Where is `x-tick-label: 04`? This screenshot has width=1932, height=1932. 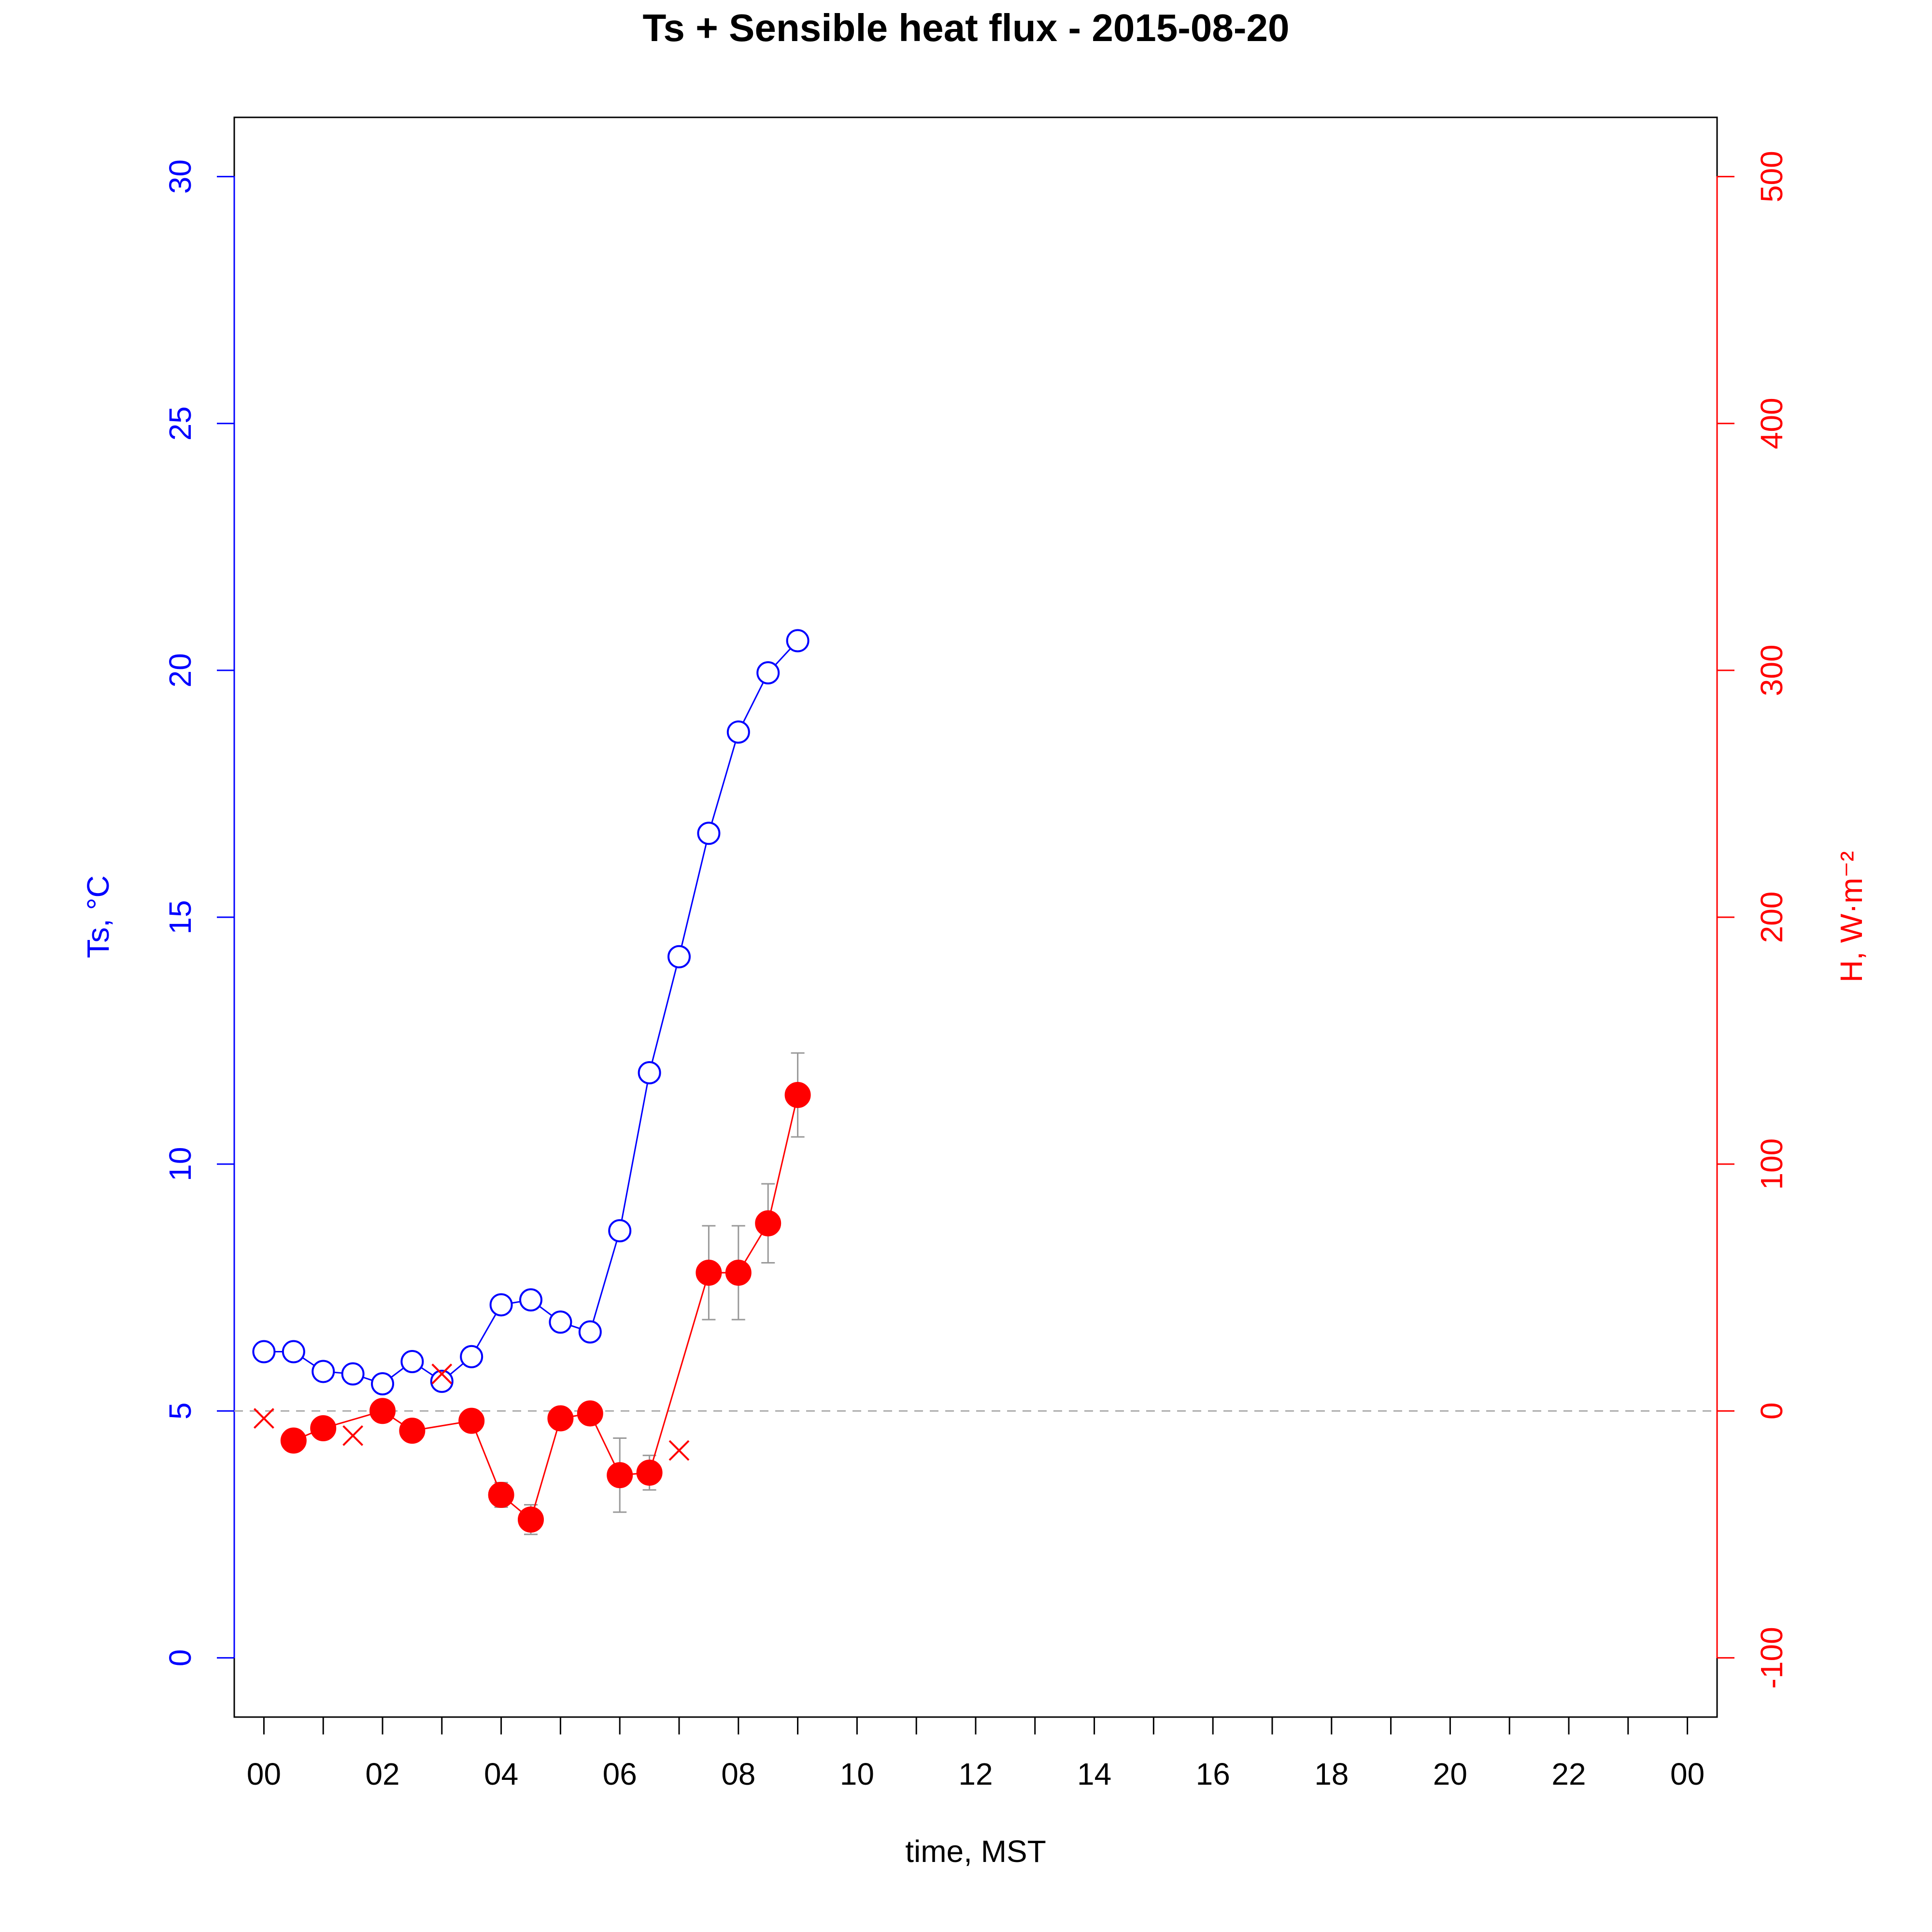 x-tick-label: 04 is located at coordinates (501, 1774).